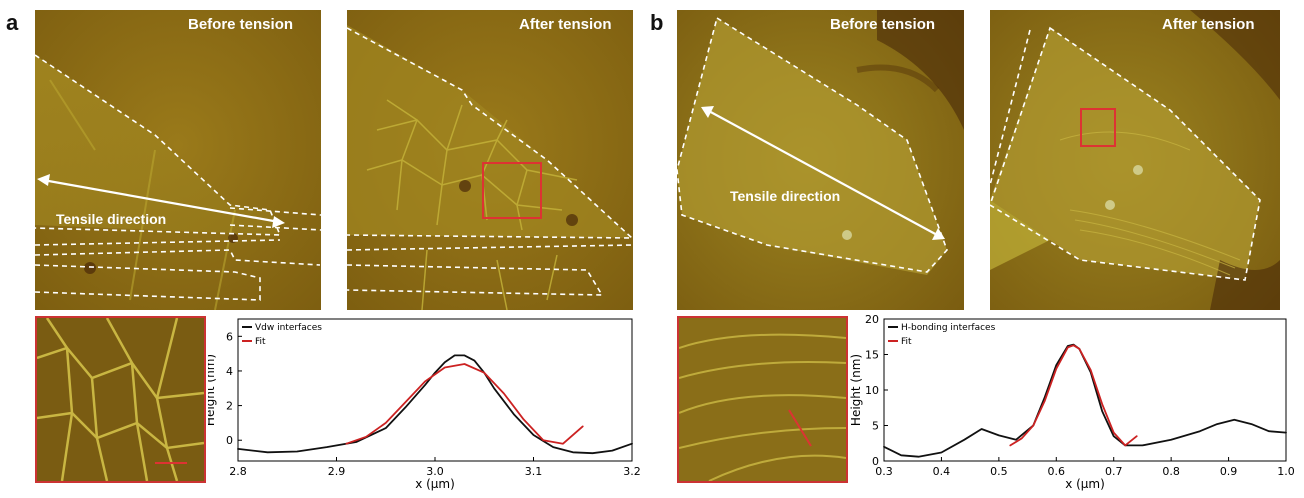 This screenshot has width=1304, height=498. I want to click on x-tick-label: 3.1, so click(534, 471).